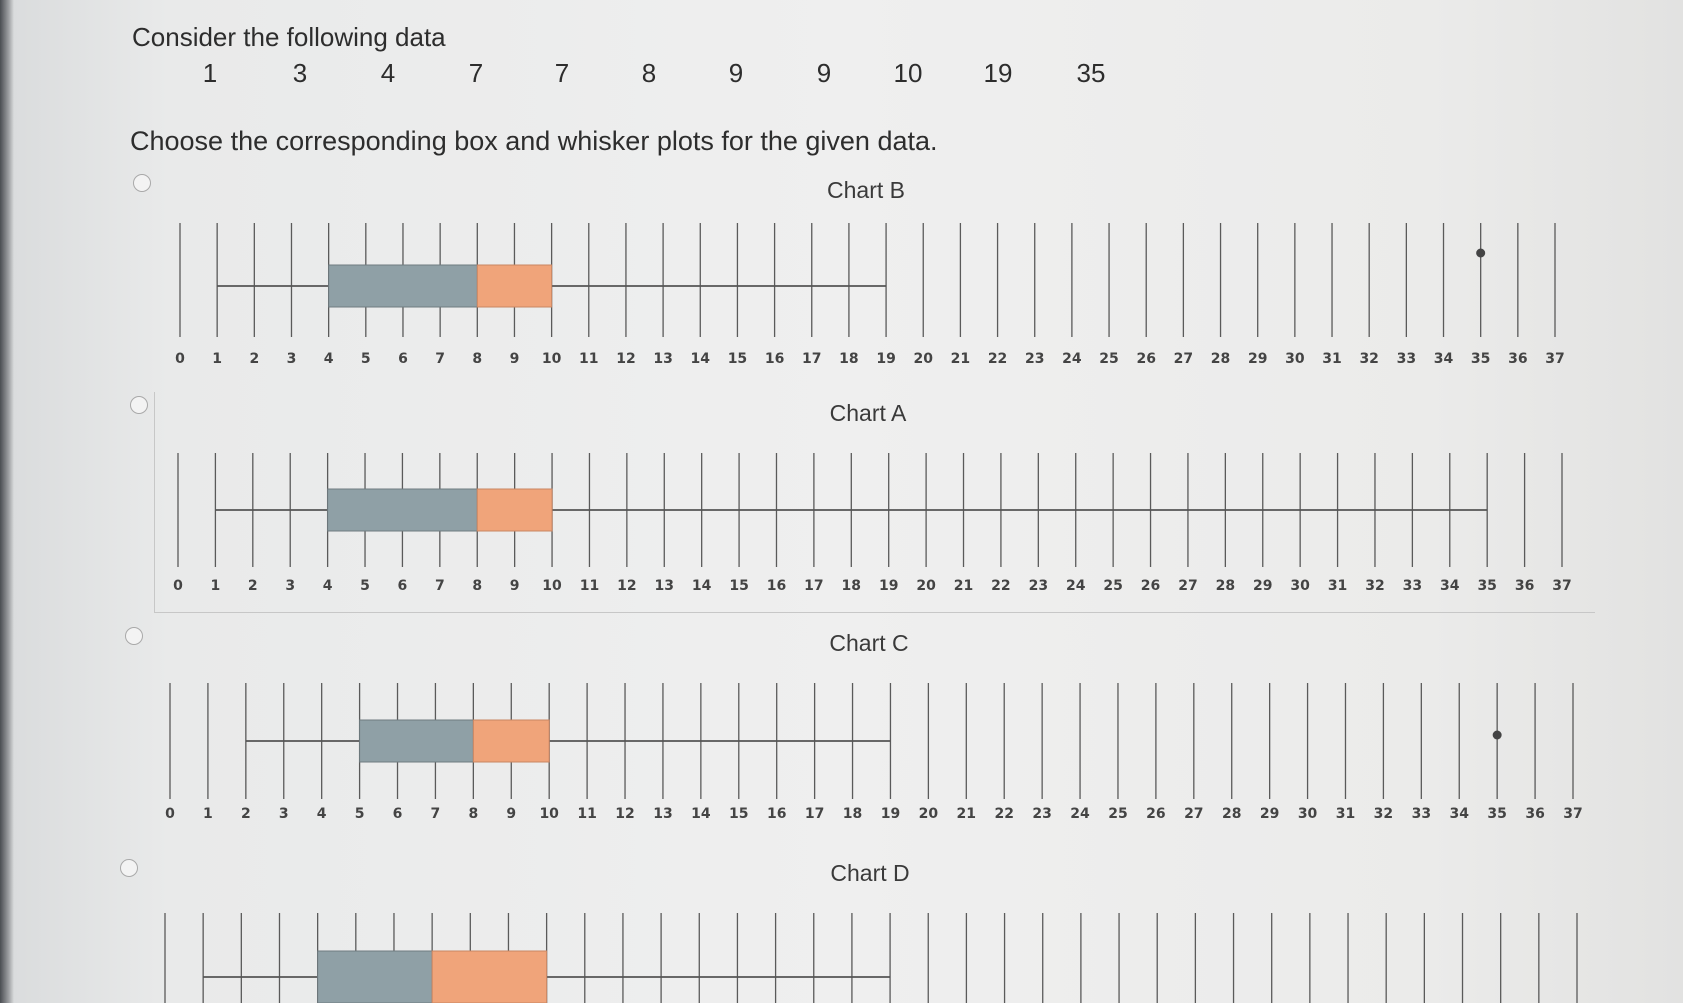  What do you see at coordinates (477, 359) in the screenshot?
I see `tick-label: 8` at bounding box center [477, 359].